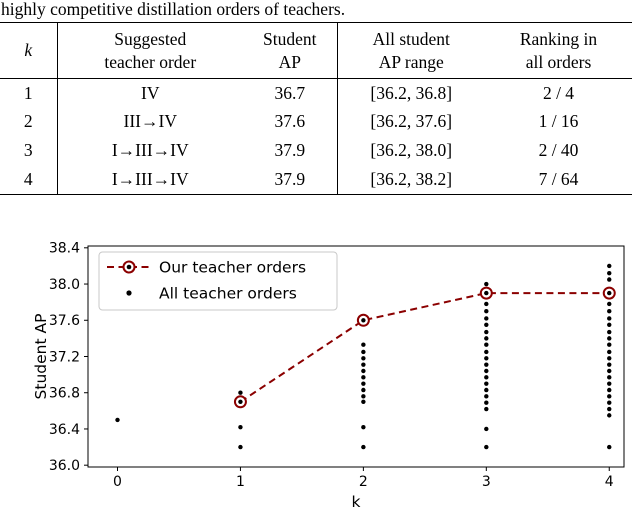 This screenshot has width=632, height=522. Describe the element at coordinates (150, 61) in the screenshot. I see `header-line: teacher order` at that location.